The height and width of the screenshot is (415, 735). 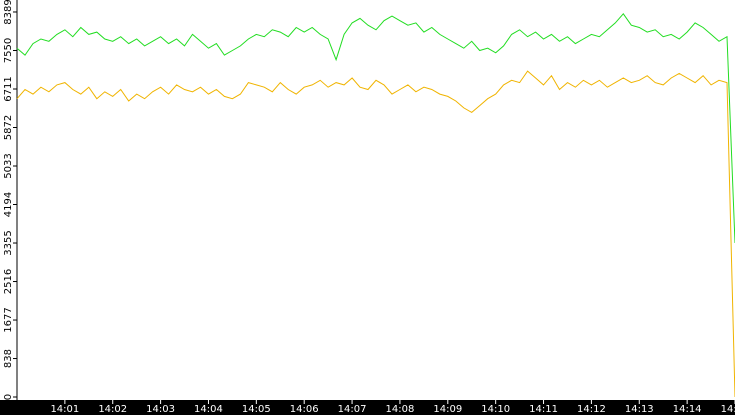 I want to click on y-tick-label: 7550, so click(x=8, y=50).